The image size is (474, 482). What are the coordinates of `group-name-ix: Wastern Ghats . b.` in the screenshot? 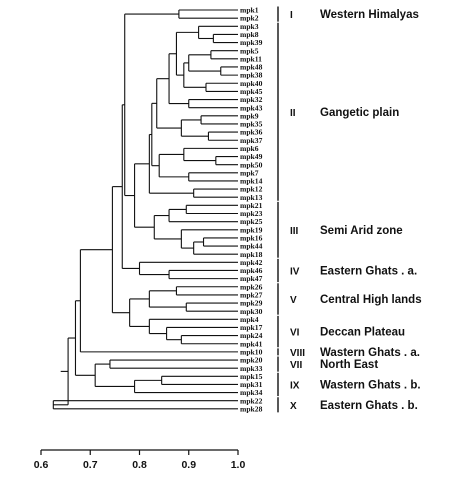 It's located at (370, 385).